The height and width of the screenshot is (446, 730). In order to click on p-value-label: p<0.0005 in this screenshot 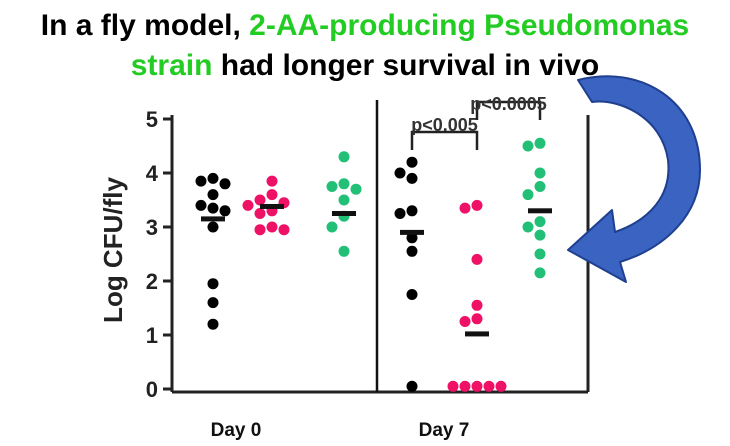, I will do `click(508, 104)`.